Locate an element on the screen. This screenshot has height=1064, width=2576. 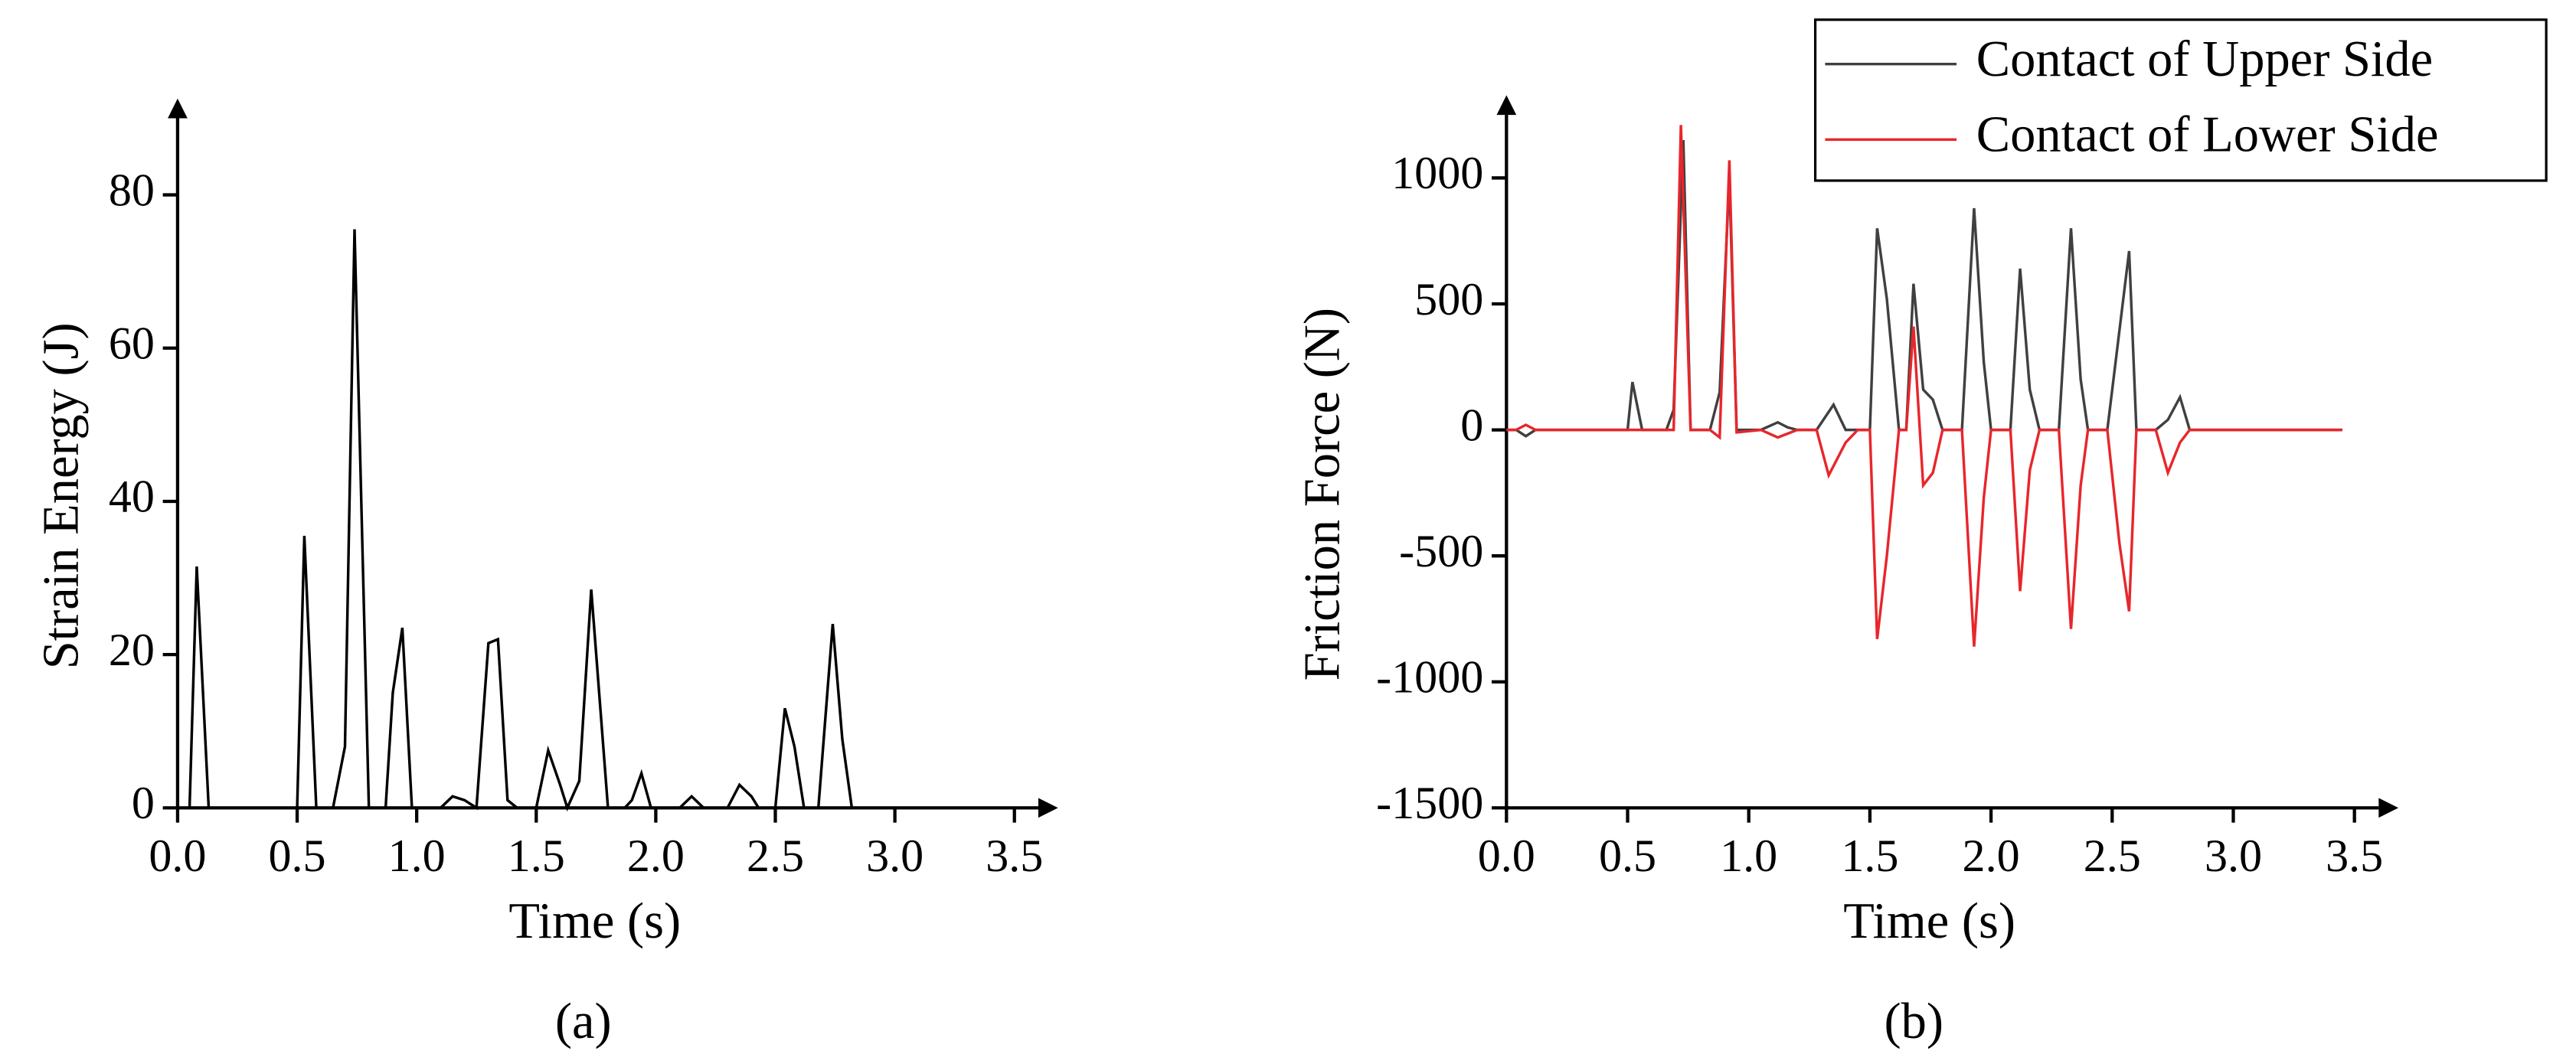
y-tick-label: 1000 is located at coordinates (1437, 172).